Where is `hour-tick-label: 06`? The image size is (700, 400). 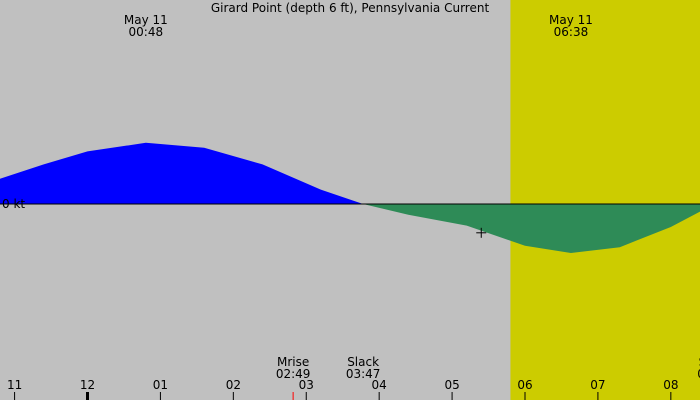
hour-tick-label: 06 is located at coordinates (524, 385).